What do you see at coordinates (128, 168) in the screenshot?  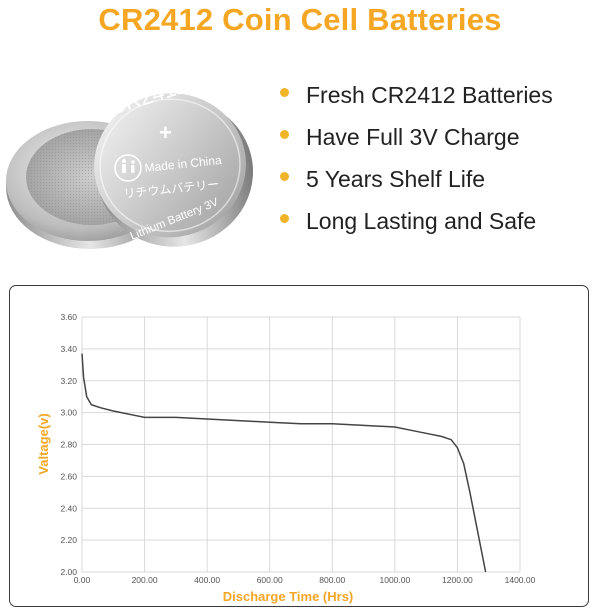 I see `recycle-family-icon` at bounding box center [128, 168].